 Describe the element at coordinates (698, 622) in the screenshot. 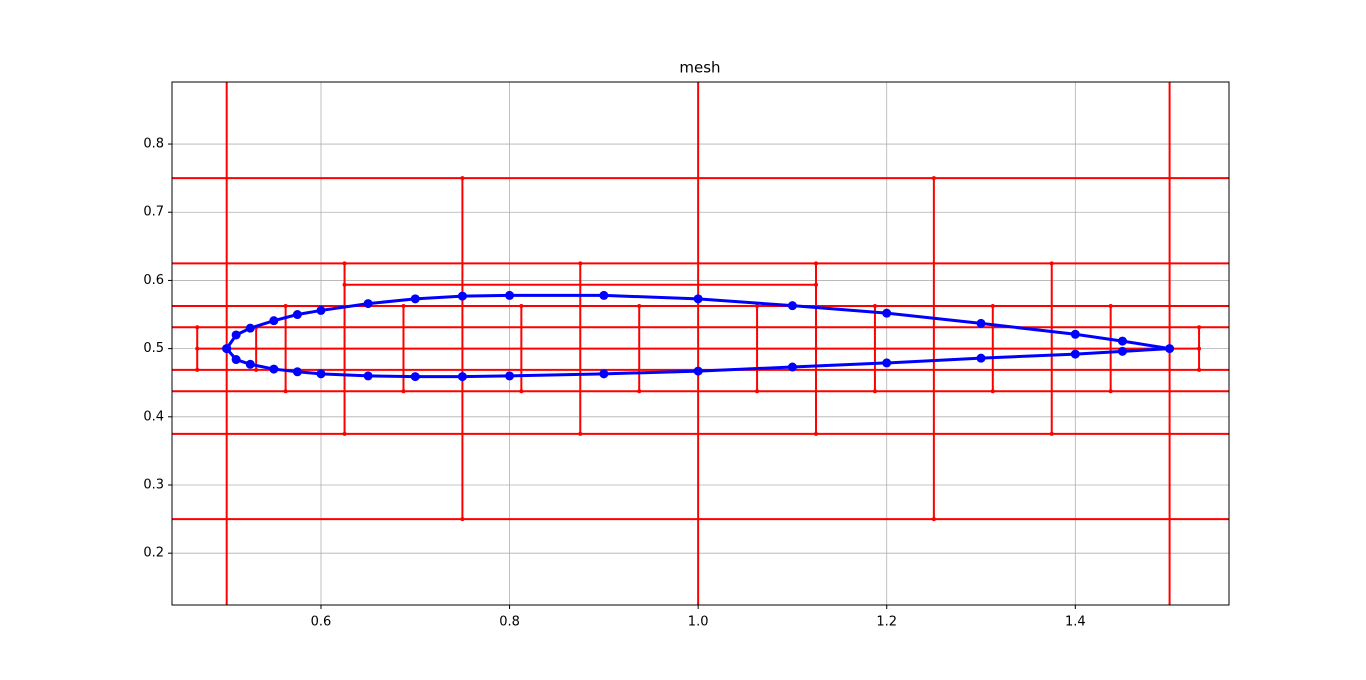

I see `x-tick-label: 1.0` at that location.